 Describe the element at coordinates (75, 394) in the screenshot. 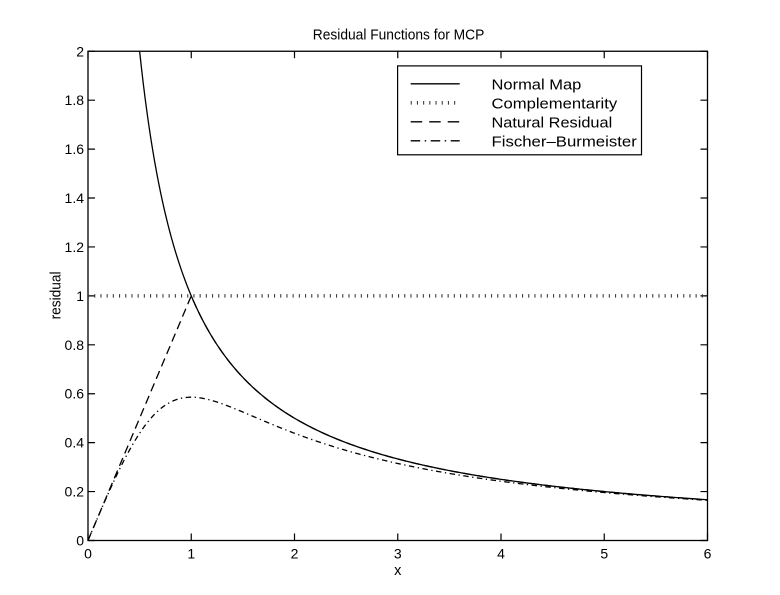

I see `svg-text: 0.6` at that location.